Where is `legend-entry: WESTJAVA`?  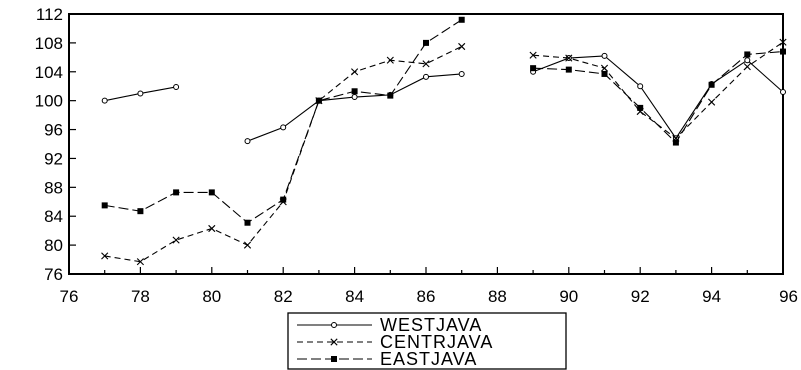
legend-entry: WESTJAVA is located at coordinates (389, 325).